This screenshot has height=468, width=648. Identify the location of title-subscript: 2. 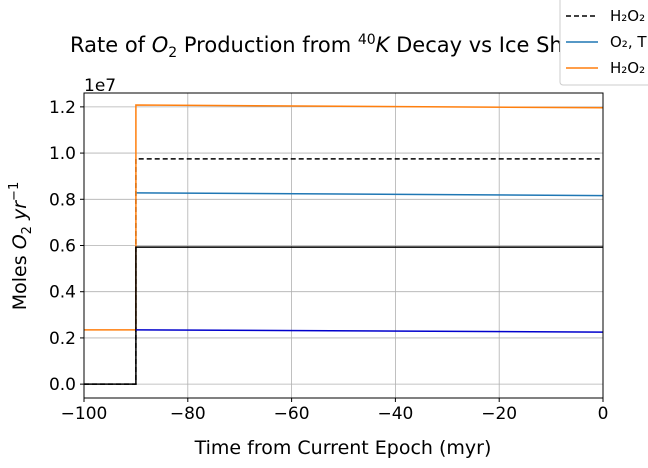
(172, 53).